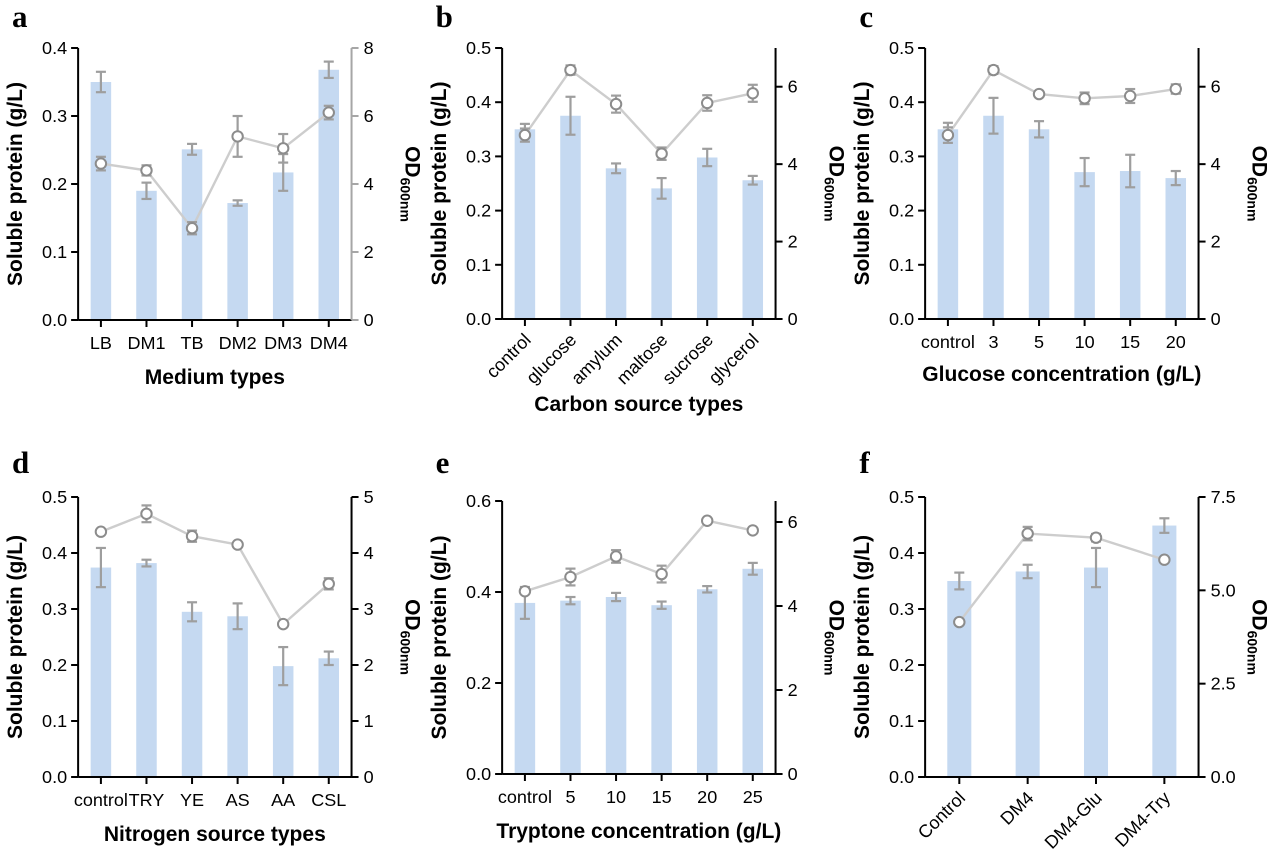 The image size is (1271, 864). Describe the element at coordinates (444, 17) in the screenshot. I see `panel-letter-b: b` at that location.